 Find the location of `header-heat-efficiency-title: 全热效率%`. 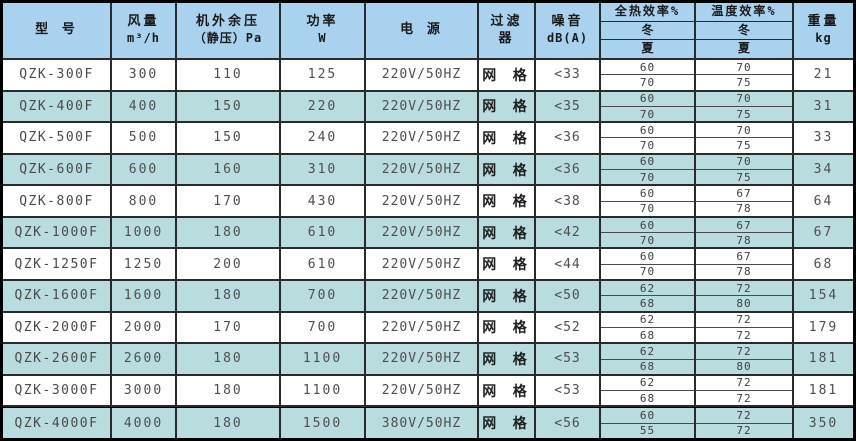

header-heat-efficiency-title: 全热效率% is located at coordinates (647, 12).